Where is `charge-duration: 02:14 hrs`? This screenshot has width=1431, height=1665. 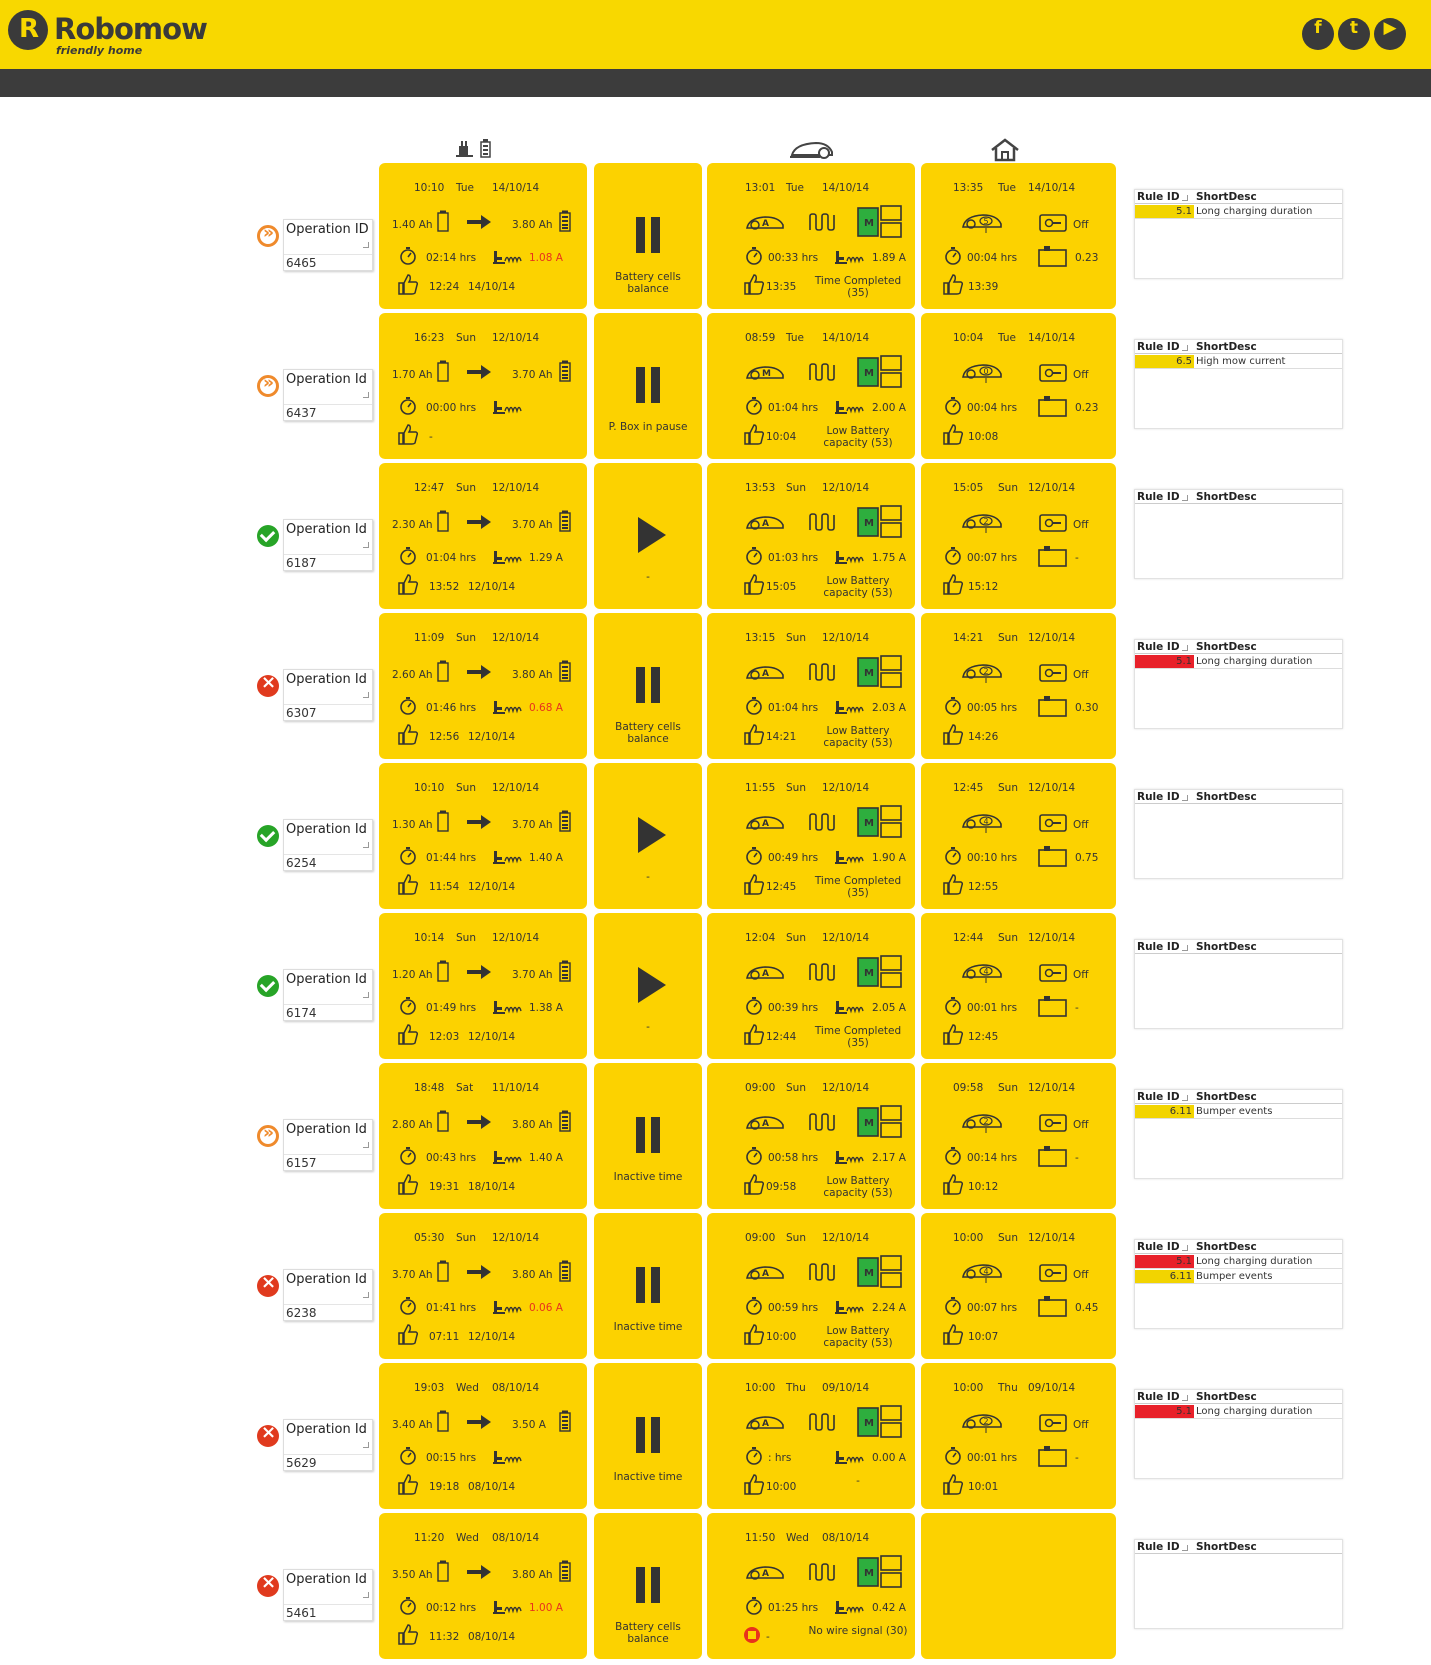
charge-duration: 02:14 hrs is located at coordinates (451, 258).